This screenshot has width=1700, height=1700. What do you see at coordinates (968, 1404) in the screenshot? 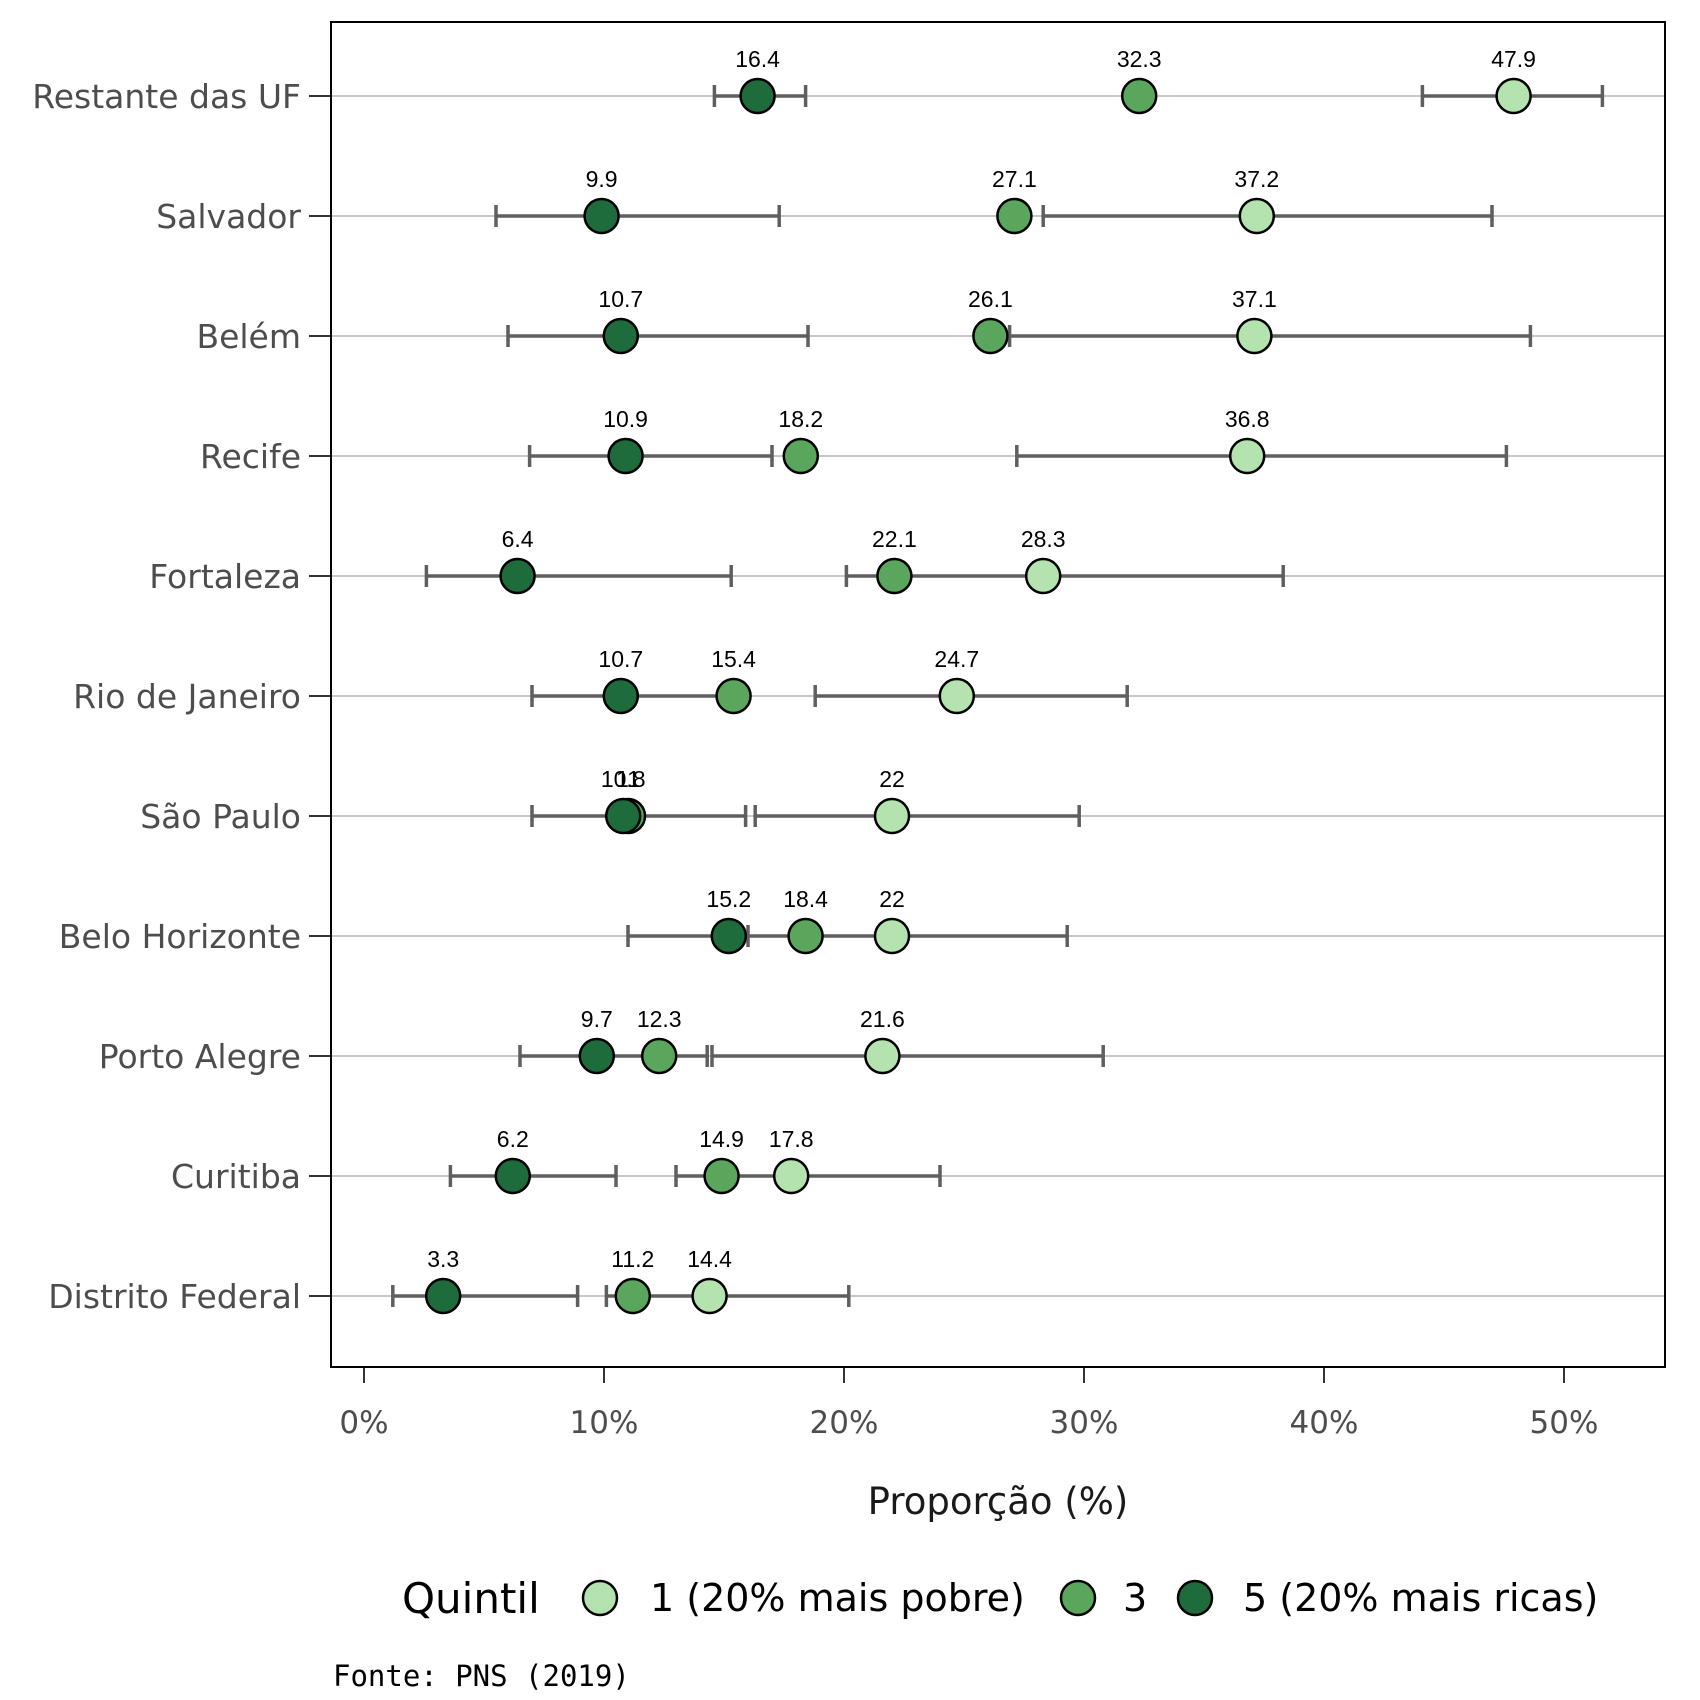
I see `x-axis: 0% 10% 20% 30% 40% 50%` at bounding box center [968, 1404].